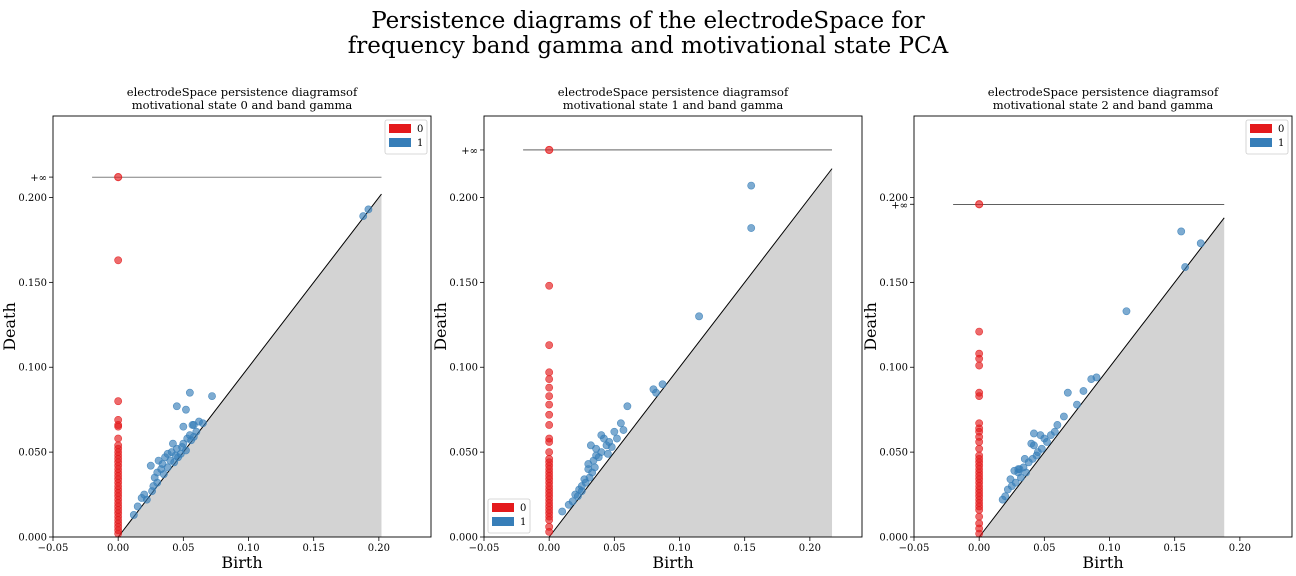  Describe the element at coordinates (242, 105) in the screenshot. I see `subplot-title-line-2: motivational state 0 and band gamma` at that location.